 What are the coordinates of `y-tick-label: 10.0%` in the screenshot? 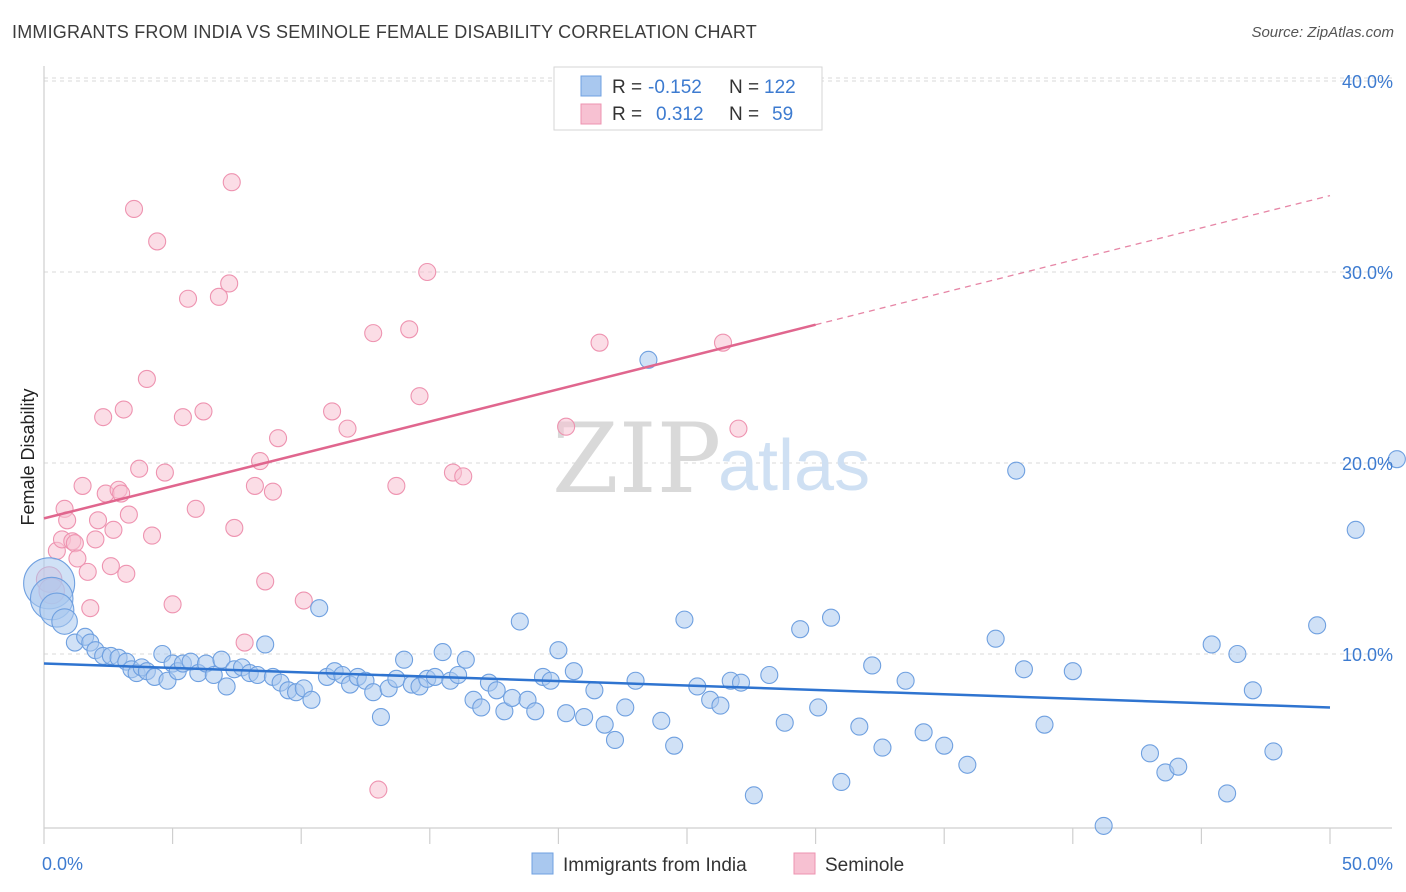 It's located at (1367, 655).